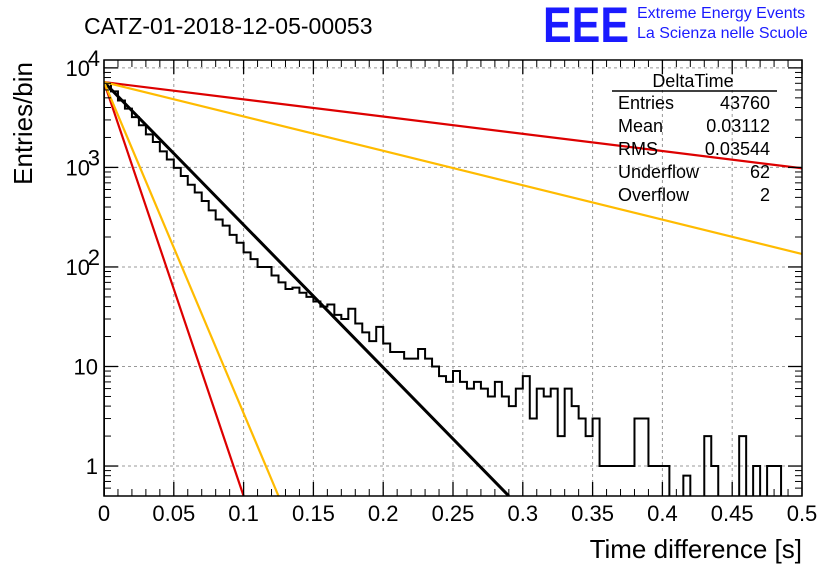 This screenshot has width=836, height=572. Describe the element at coordinates (745, 103) in the screenshot. I see `stats-row-value: 43760` at that location.